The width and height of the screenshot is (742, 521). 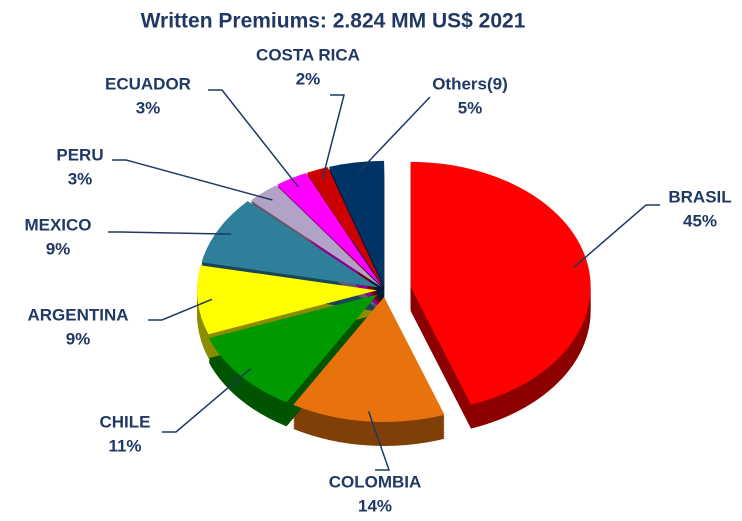 I want to click on slice-label: BRASIL, so click(x=699, y=196).